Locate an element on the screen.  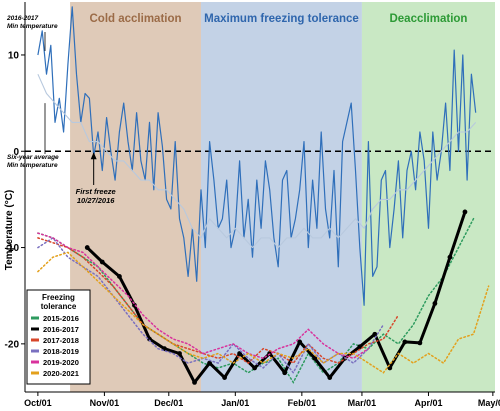
annotation-current-year-line1: 2016-2017 is located at coordinates (22, 18).